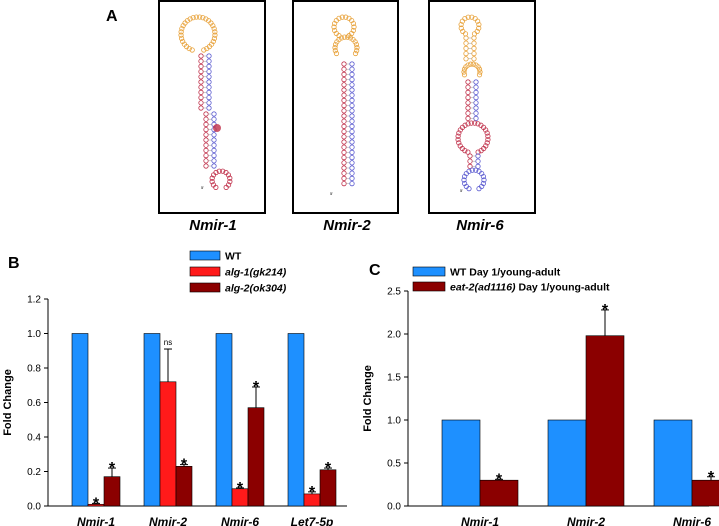 Image resolution: width=719 pixels, height=526 pixels. I want to click on rna-structure-nmir-6: 5', so click(473, 103).